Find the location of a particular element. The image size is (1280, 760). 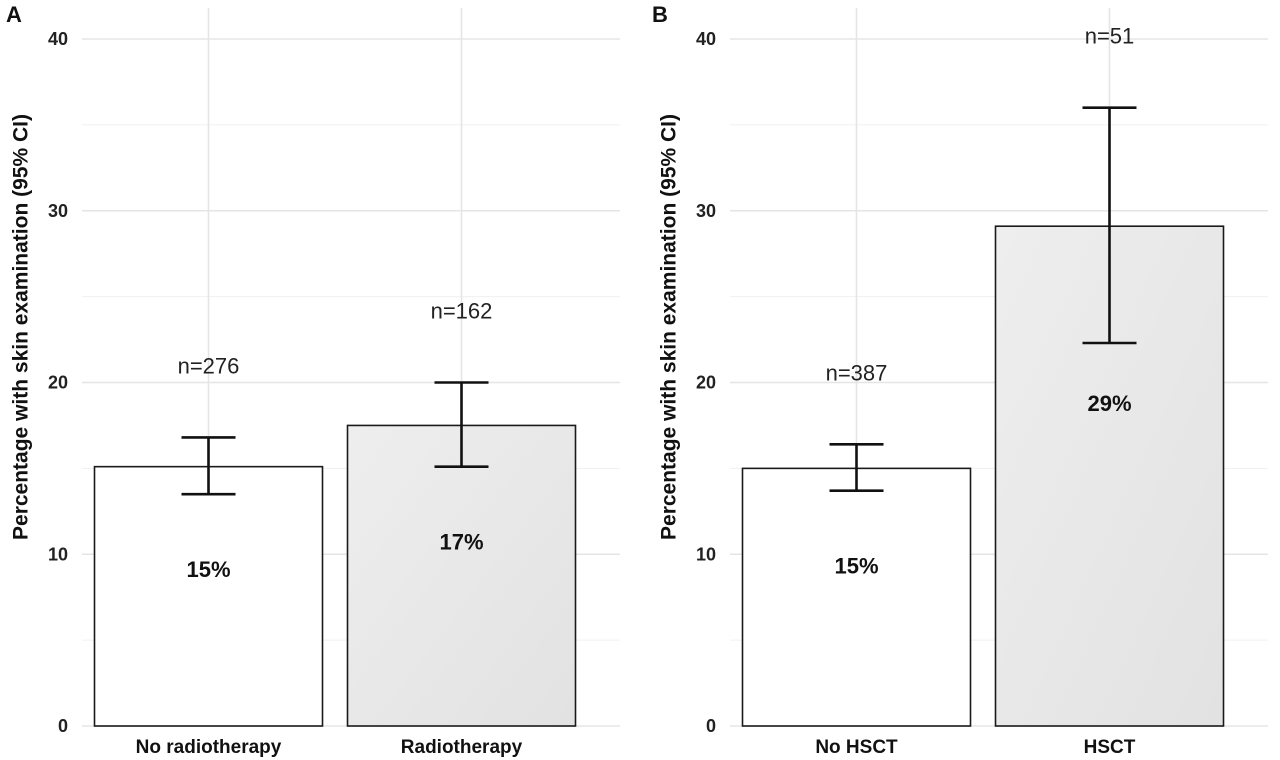

panel-b-value-label-0: 15% is located at coordinates (856, 566).